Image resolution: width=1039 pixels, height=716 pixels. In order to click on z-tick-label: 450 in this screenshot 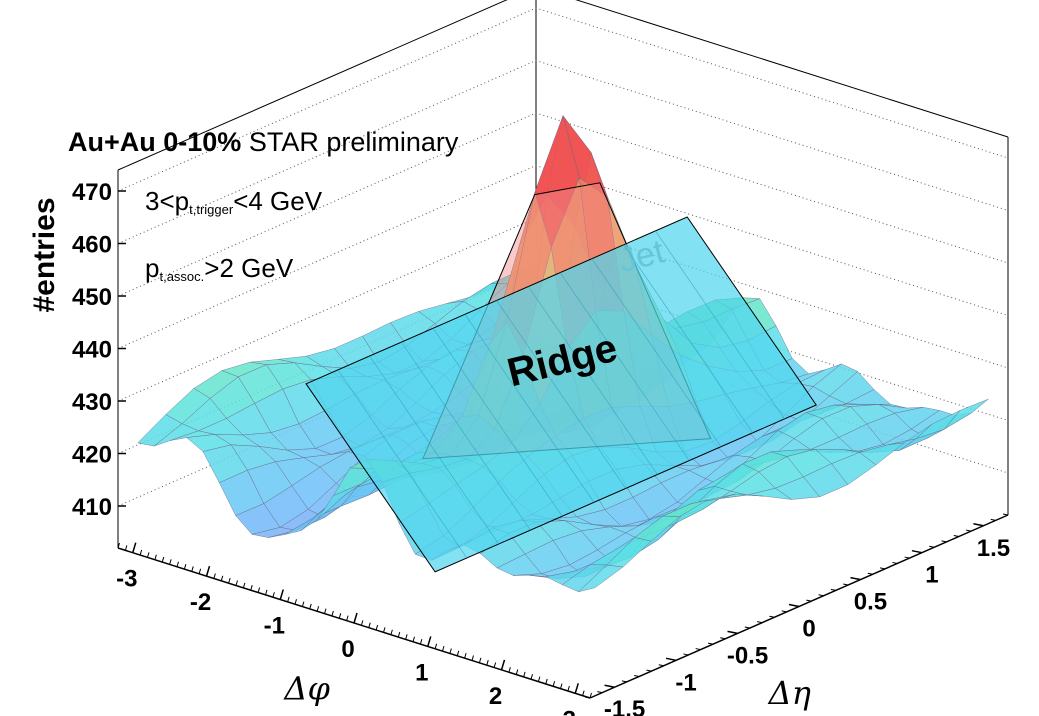, I will do `click(92, 297)`.